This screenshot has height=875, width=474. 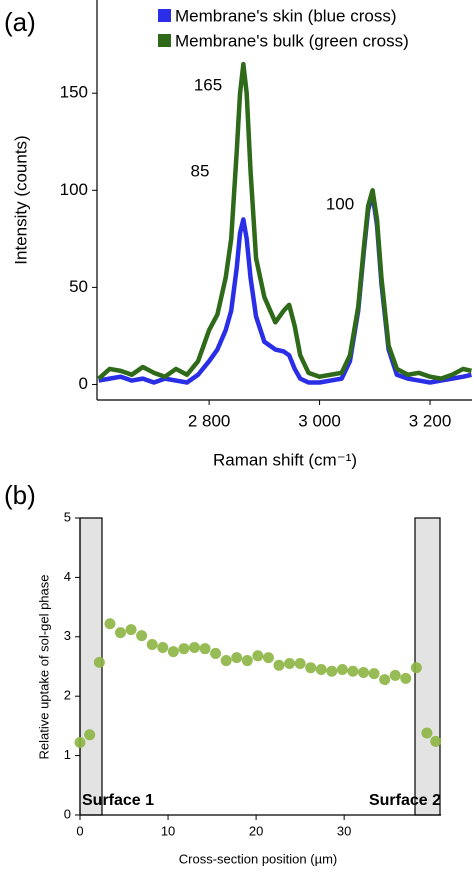 What do you see at coordinates (67, 635) in the screenshot?
I see `y-tick-label: 3` at bounding box center [67, 635].